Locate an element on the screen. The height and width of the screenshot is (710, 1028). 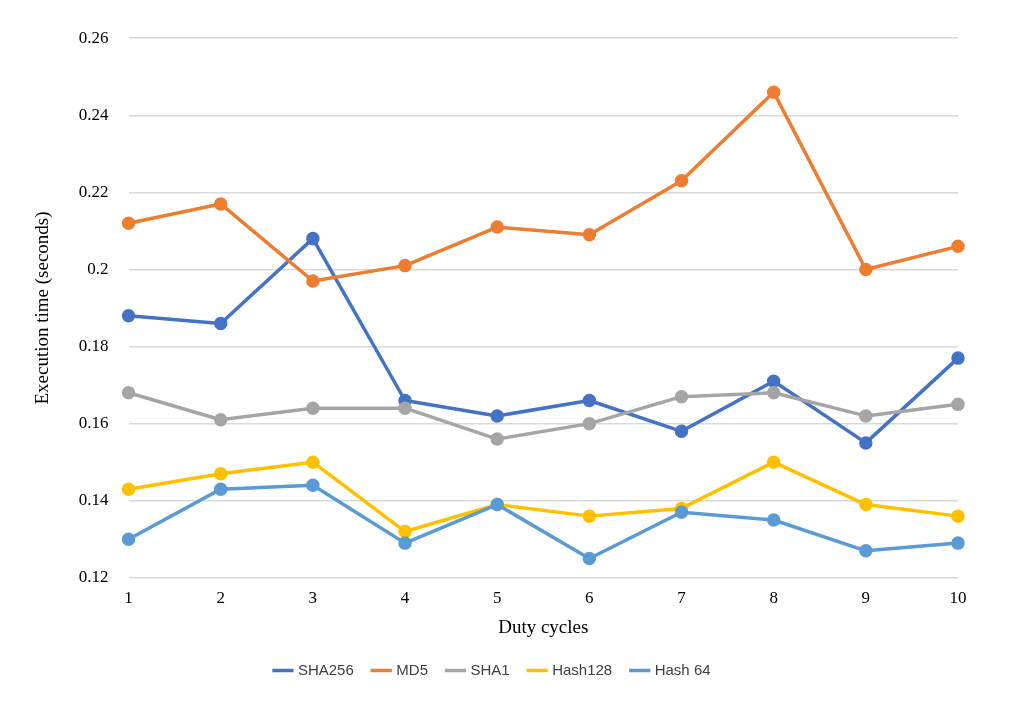
y-tick-label: 0.16 is located at coordinates (93, 423).